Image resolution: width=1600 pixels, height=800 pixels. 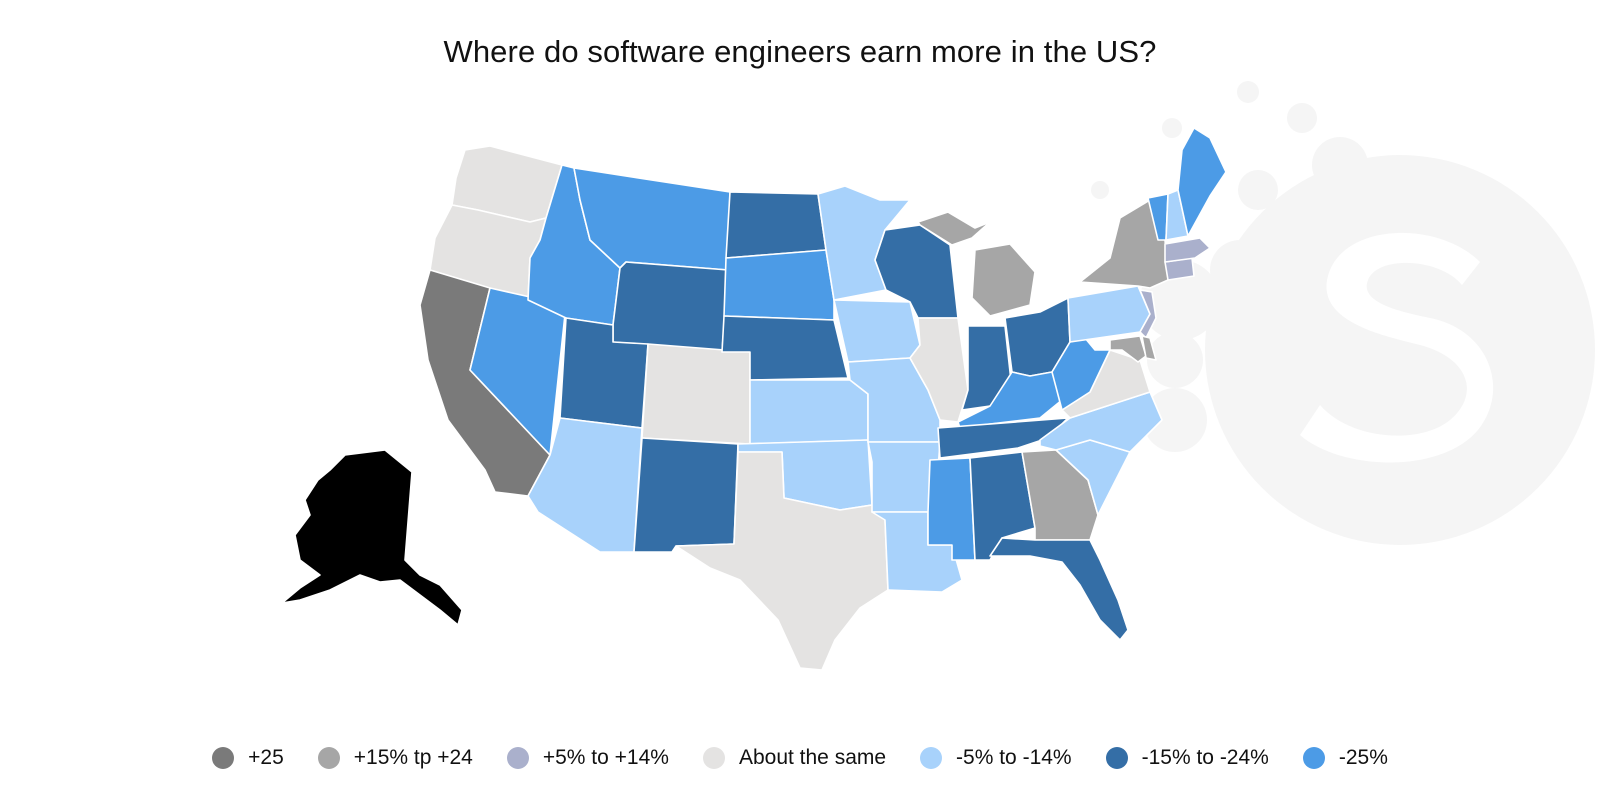 I want to click on state-de, so click(x=1149, y=348).